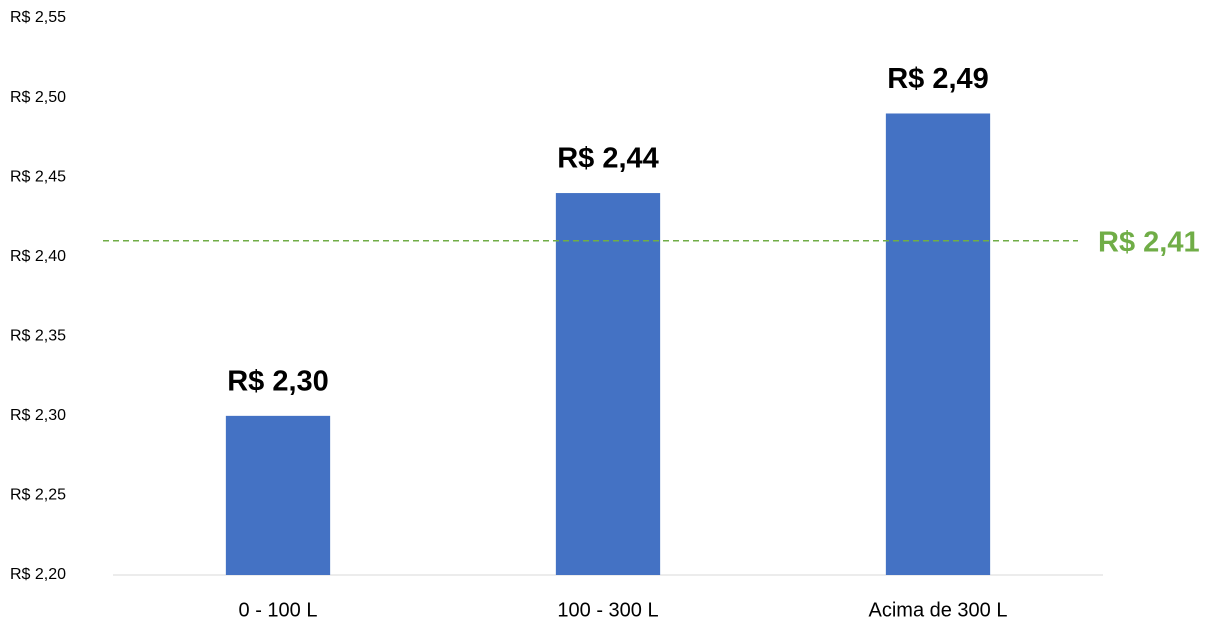 The height and width of the screenshot is (626, 1212). What do you see at coordinates (278, 382) in the screenshot?
I see `value-label: R$ 2,30` at bounding box center [278, 382].